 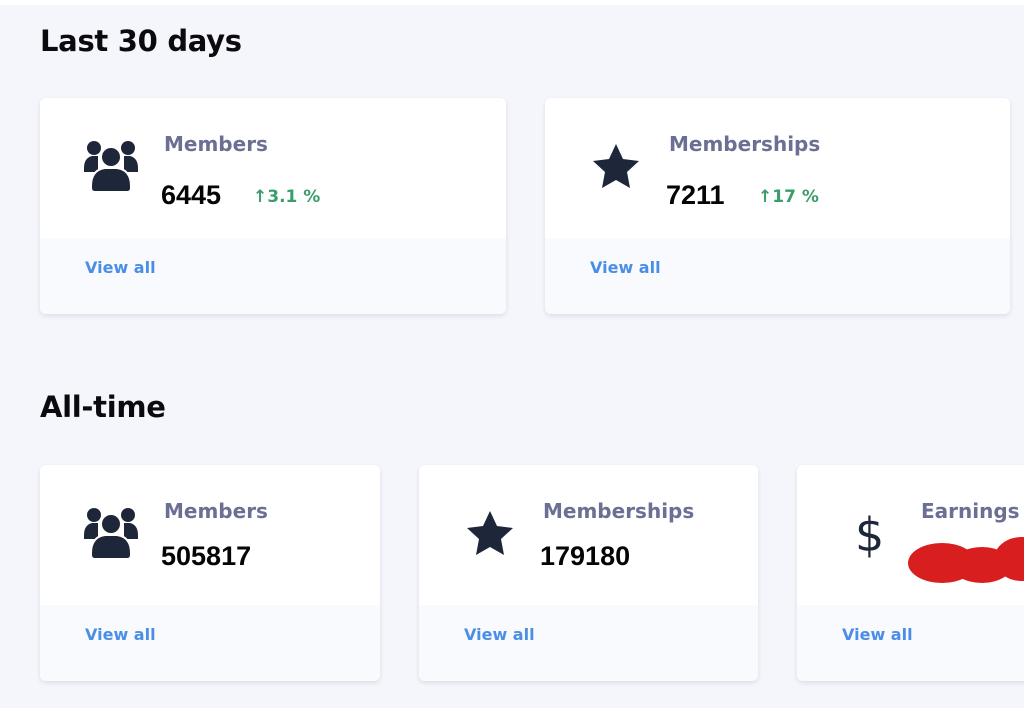 What do you see at coordinates (206, 556) in the screenshot?
I see `card-value: 505817` at bounding box center [206, 556].